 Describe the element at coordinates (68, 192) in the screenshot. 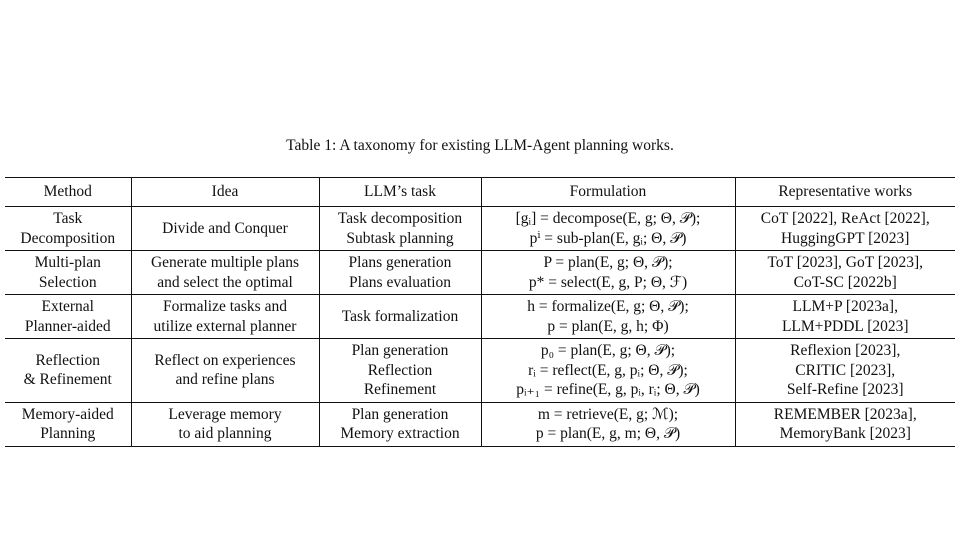

I see `header-method: Method` at that location.